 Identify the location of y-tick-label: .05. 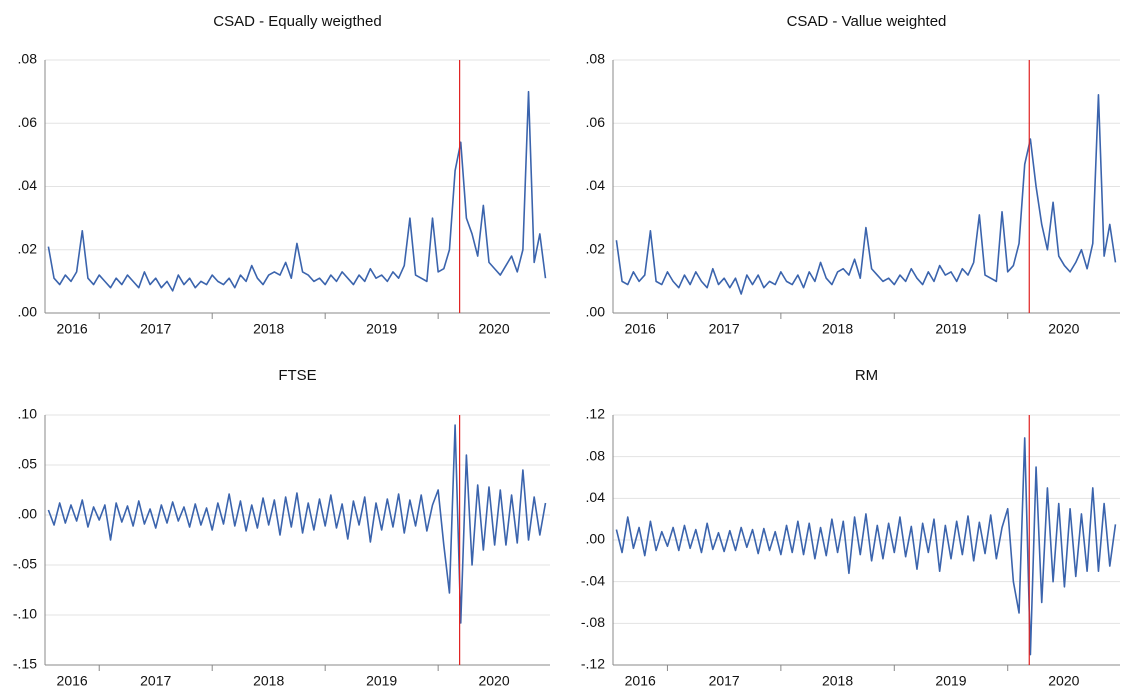
(28, 464).